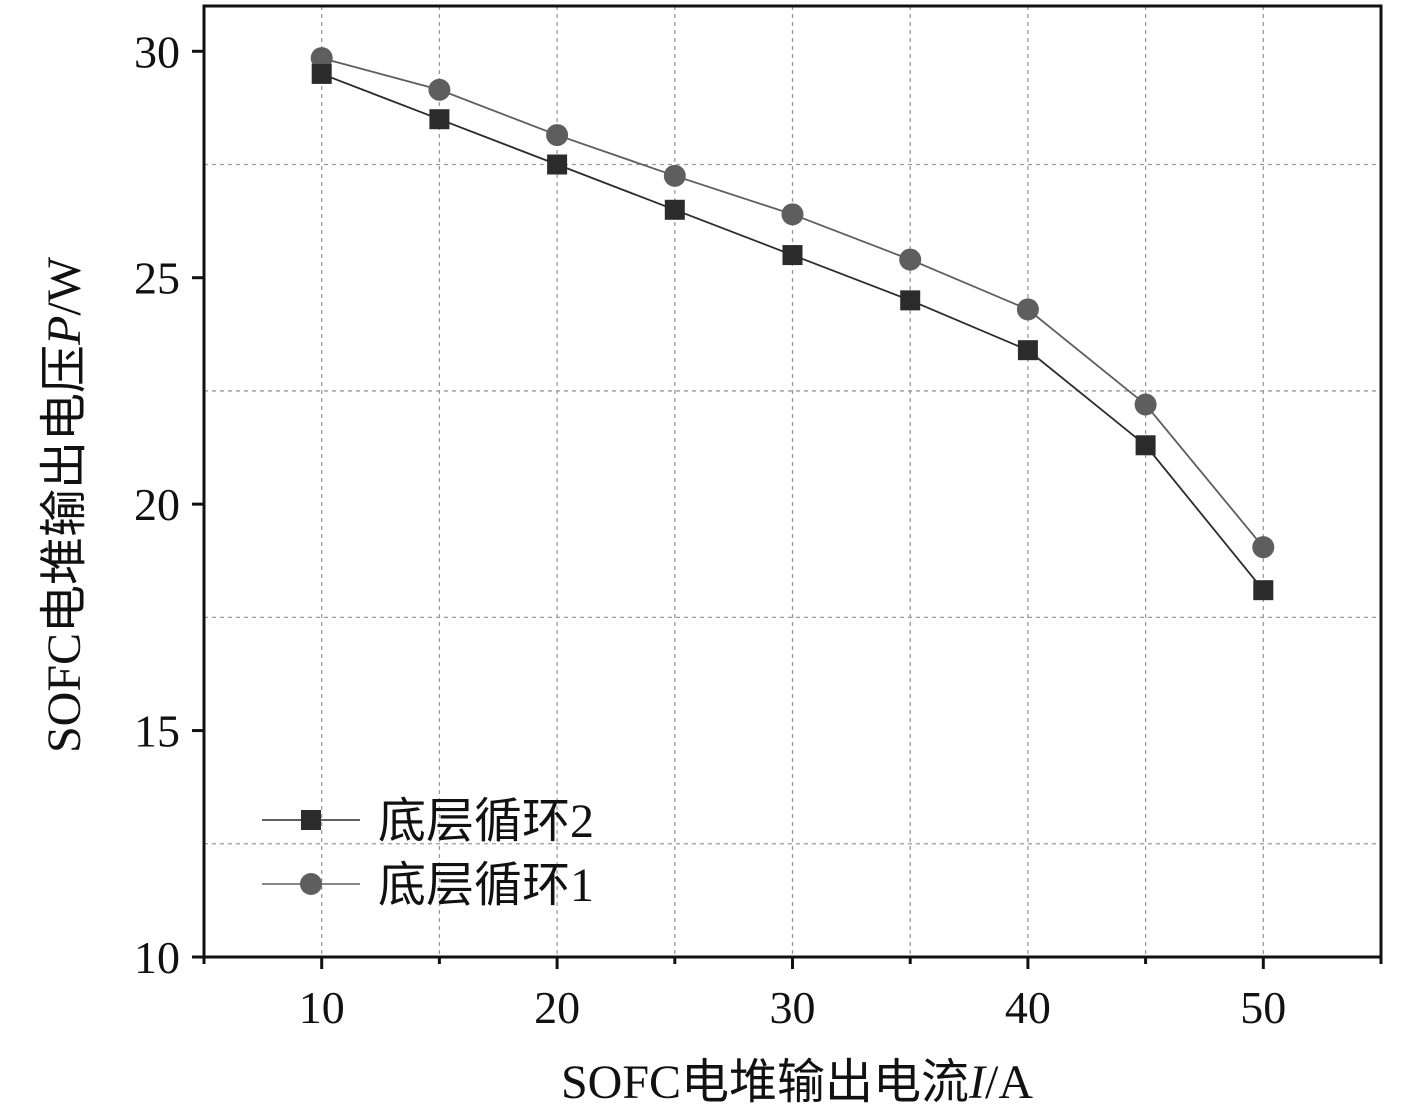  Describe the element at coordinates (793, 1007) in the screenshot. I see `x-tick-label: 30` at that location.